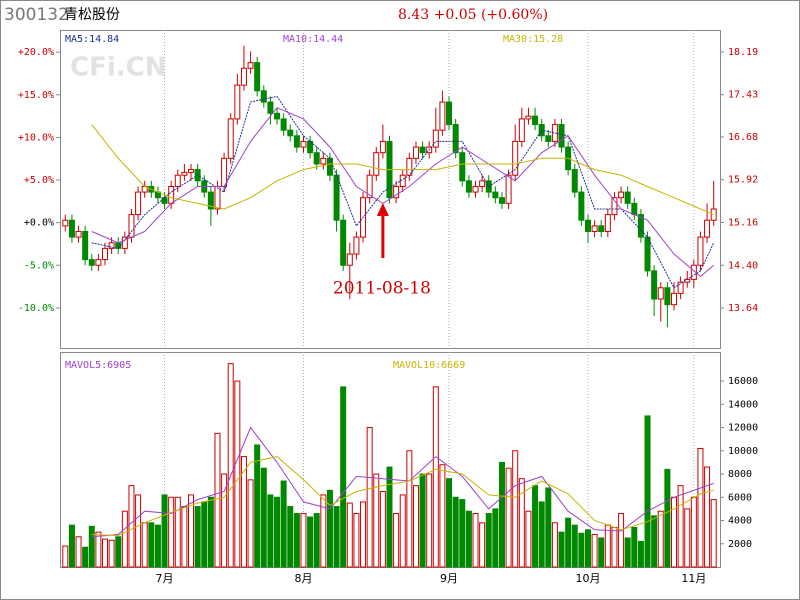 The image size is (800, 600). What do you see at coordinates (165, 578) in the screenshot?
I see `x-tick-label: 7月` at bounding box center [165, 578].